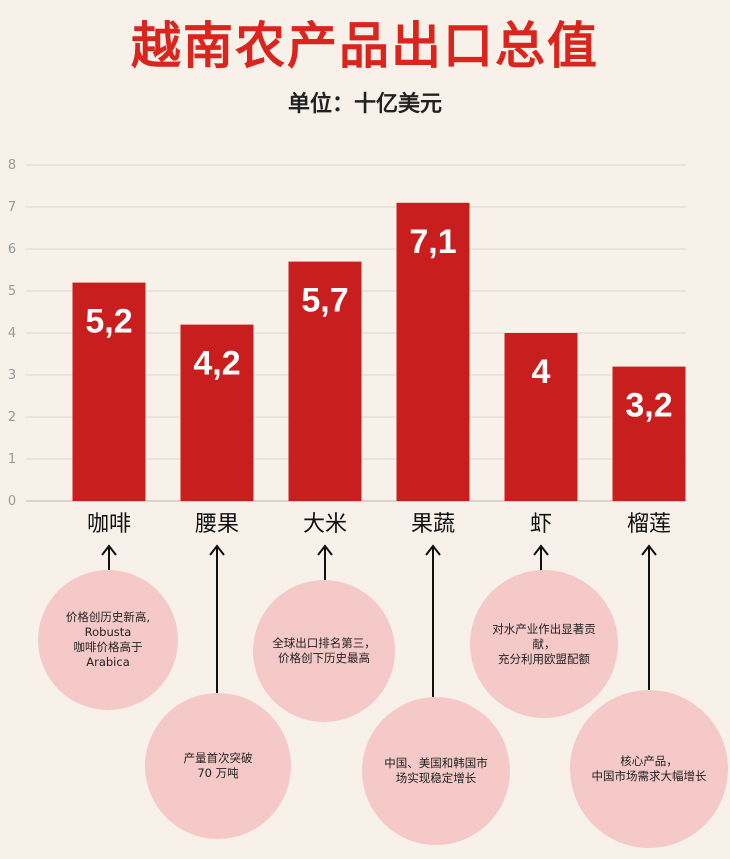 This screenshot has height=859, width=730. I want to click on y-tick-label: 3, so click(12, 375).